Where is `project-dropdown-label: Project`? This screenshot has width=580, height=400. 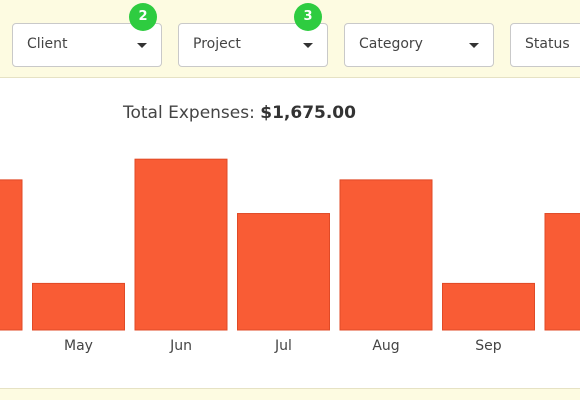 project-dropdown-label: Project is located at coordinates (217, 44).